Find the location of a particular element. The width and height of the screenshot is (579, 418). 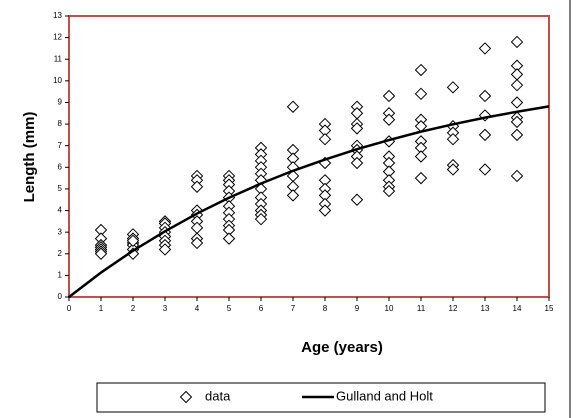

y-tick-label: 9 is located at coordinates (60, 102).